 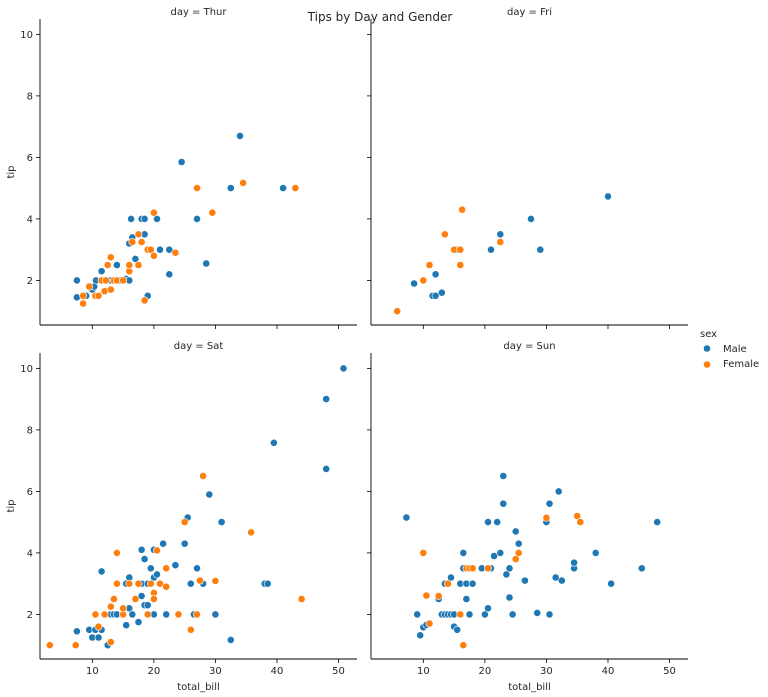 What do you see at coordinates (11, 171) in the screenshot?
I see `y-axis-label: tip` at bounding box center [11, 171].